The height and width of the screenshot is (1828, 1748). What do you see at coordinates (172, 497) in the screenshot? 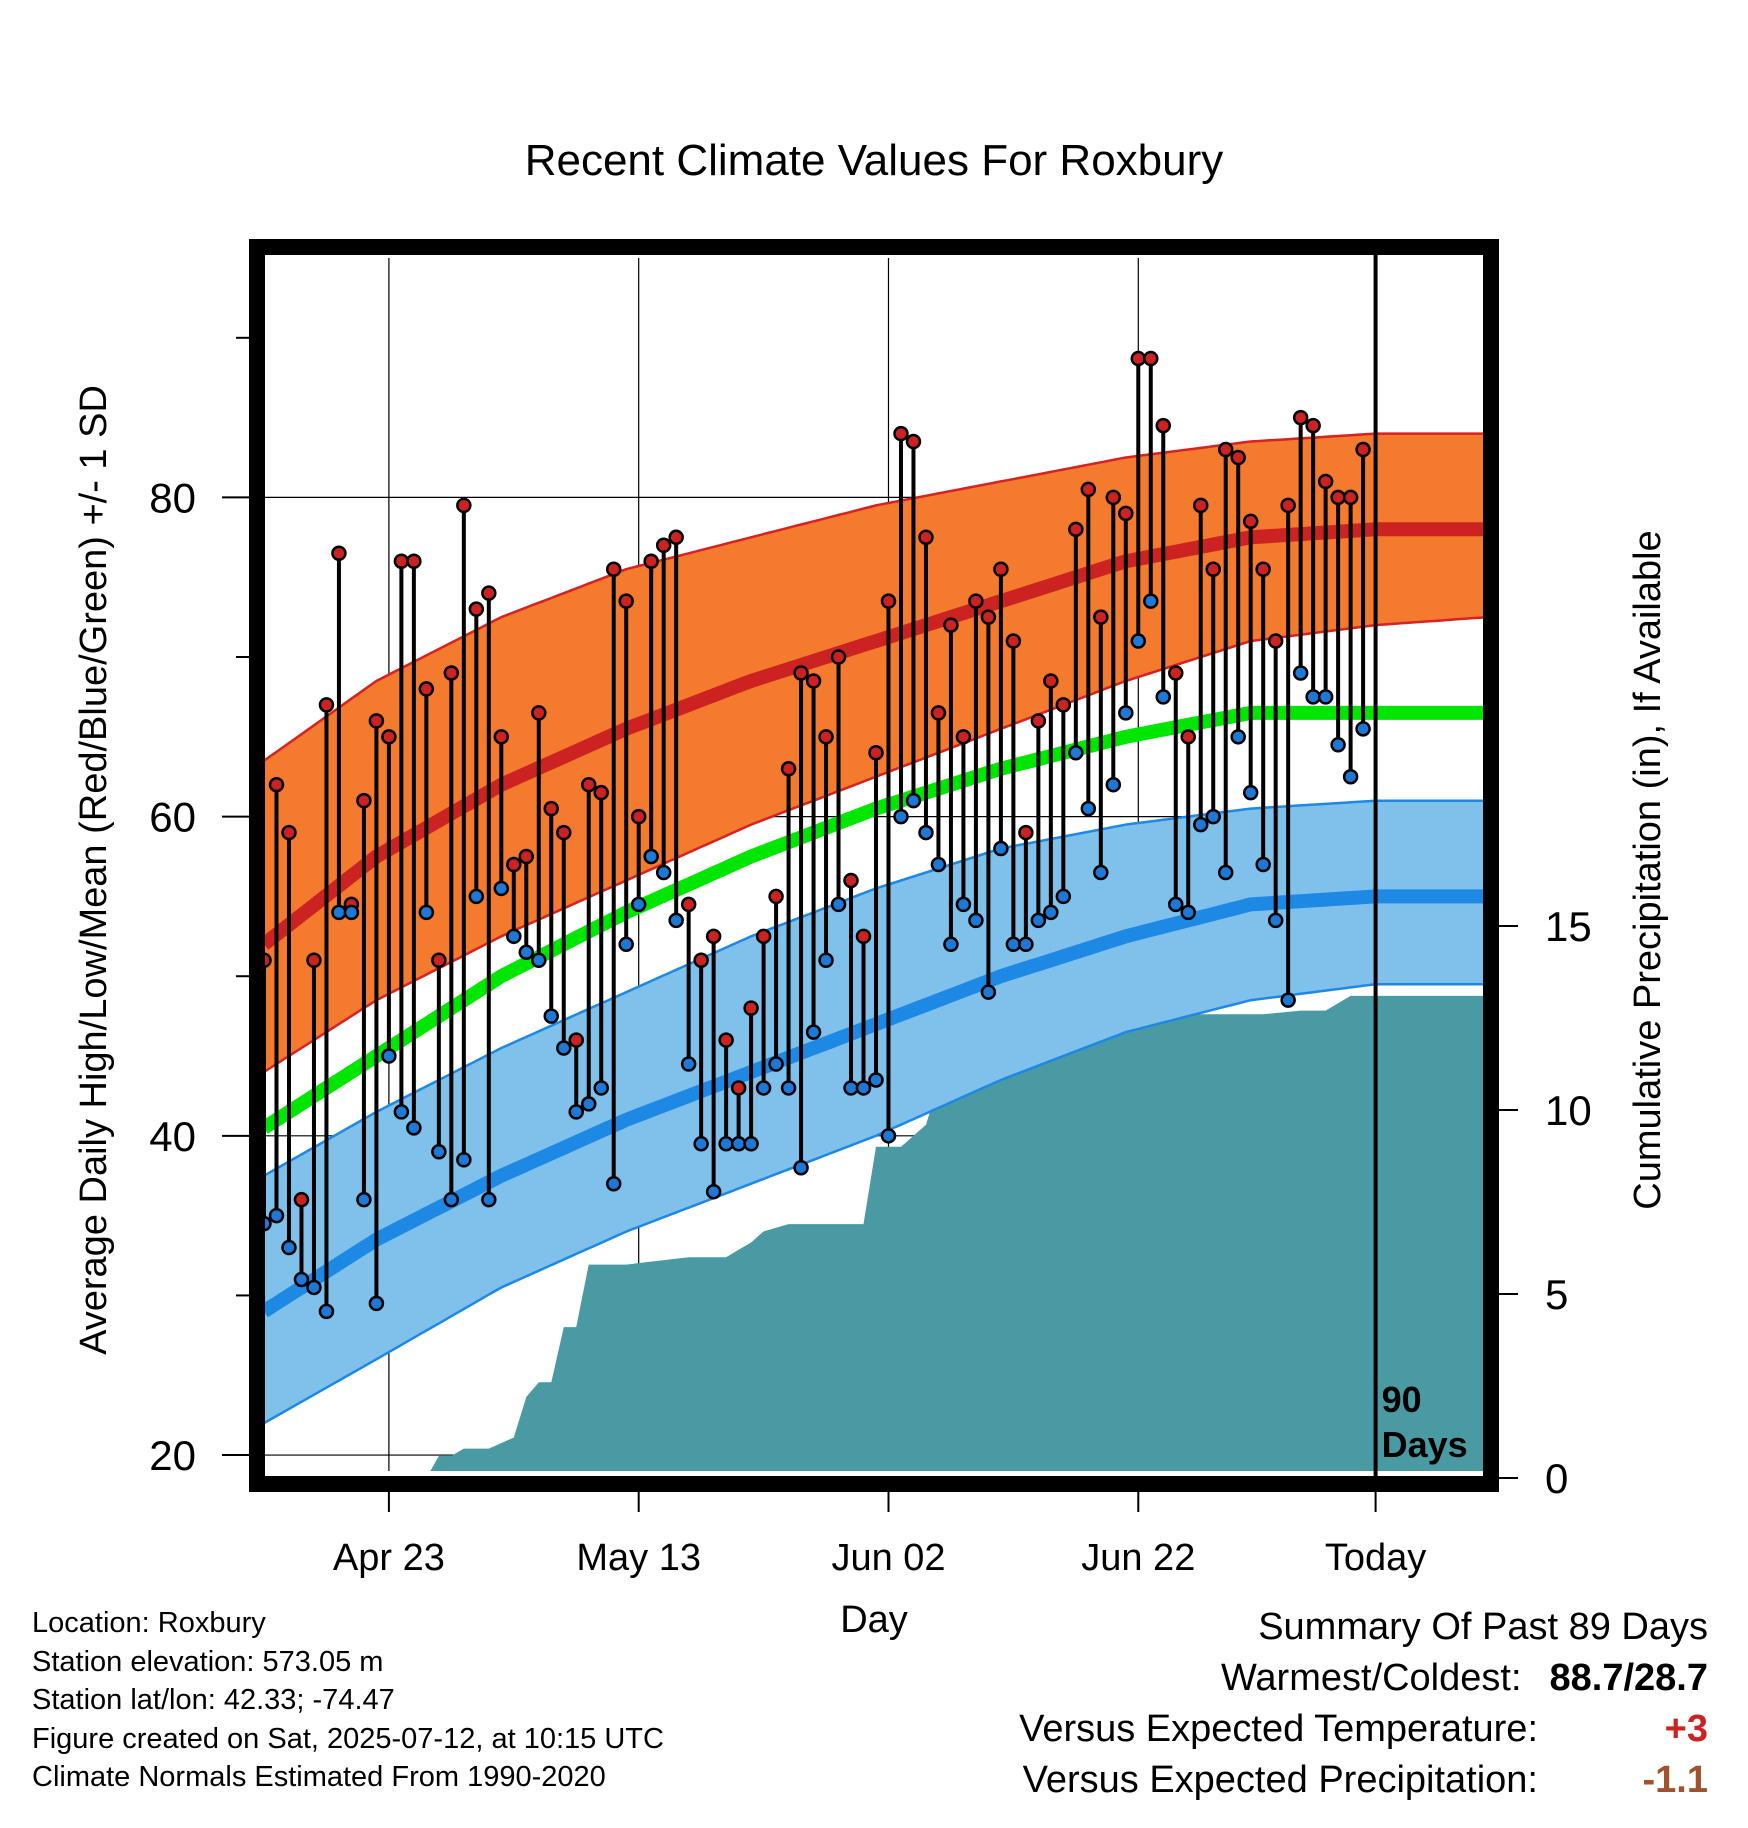
I see `y-tick-label: 80` at bounding box center [172, 497].